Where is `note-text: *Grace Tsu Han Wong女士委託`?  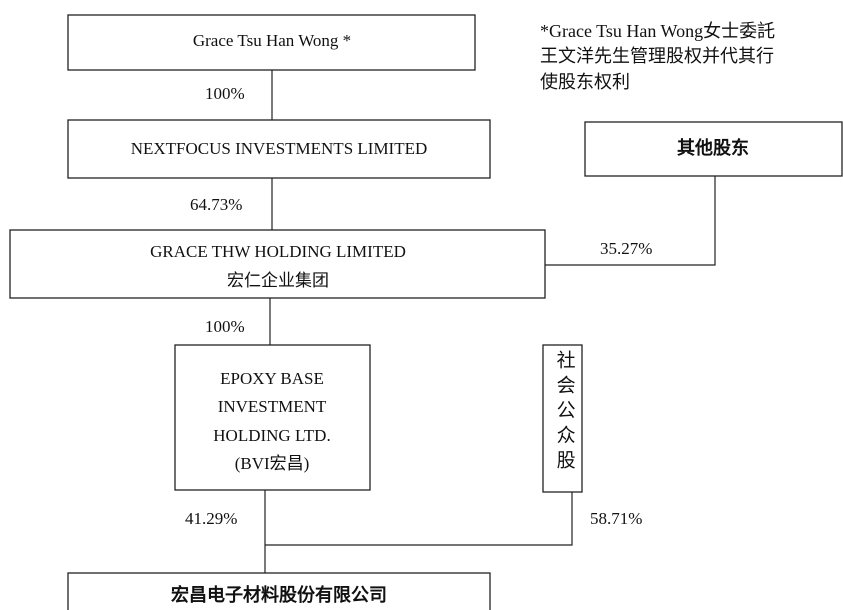
note-text: *Grace Tsu Han Wong女士委託 is located at coordinates (657, 31).